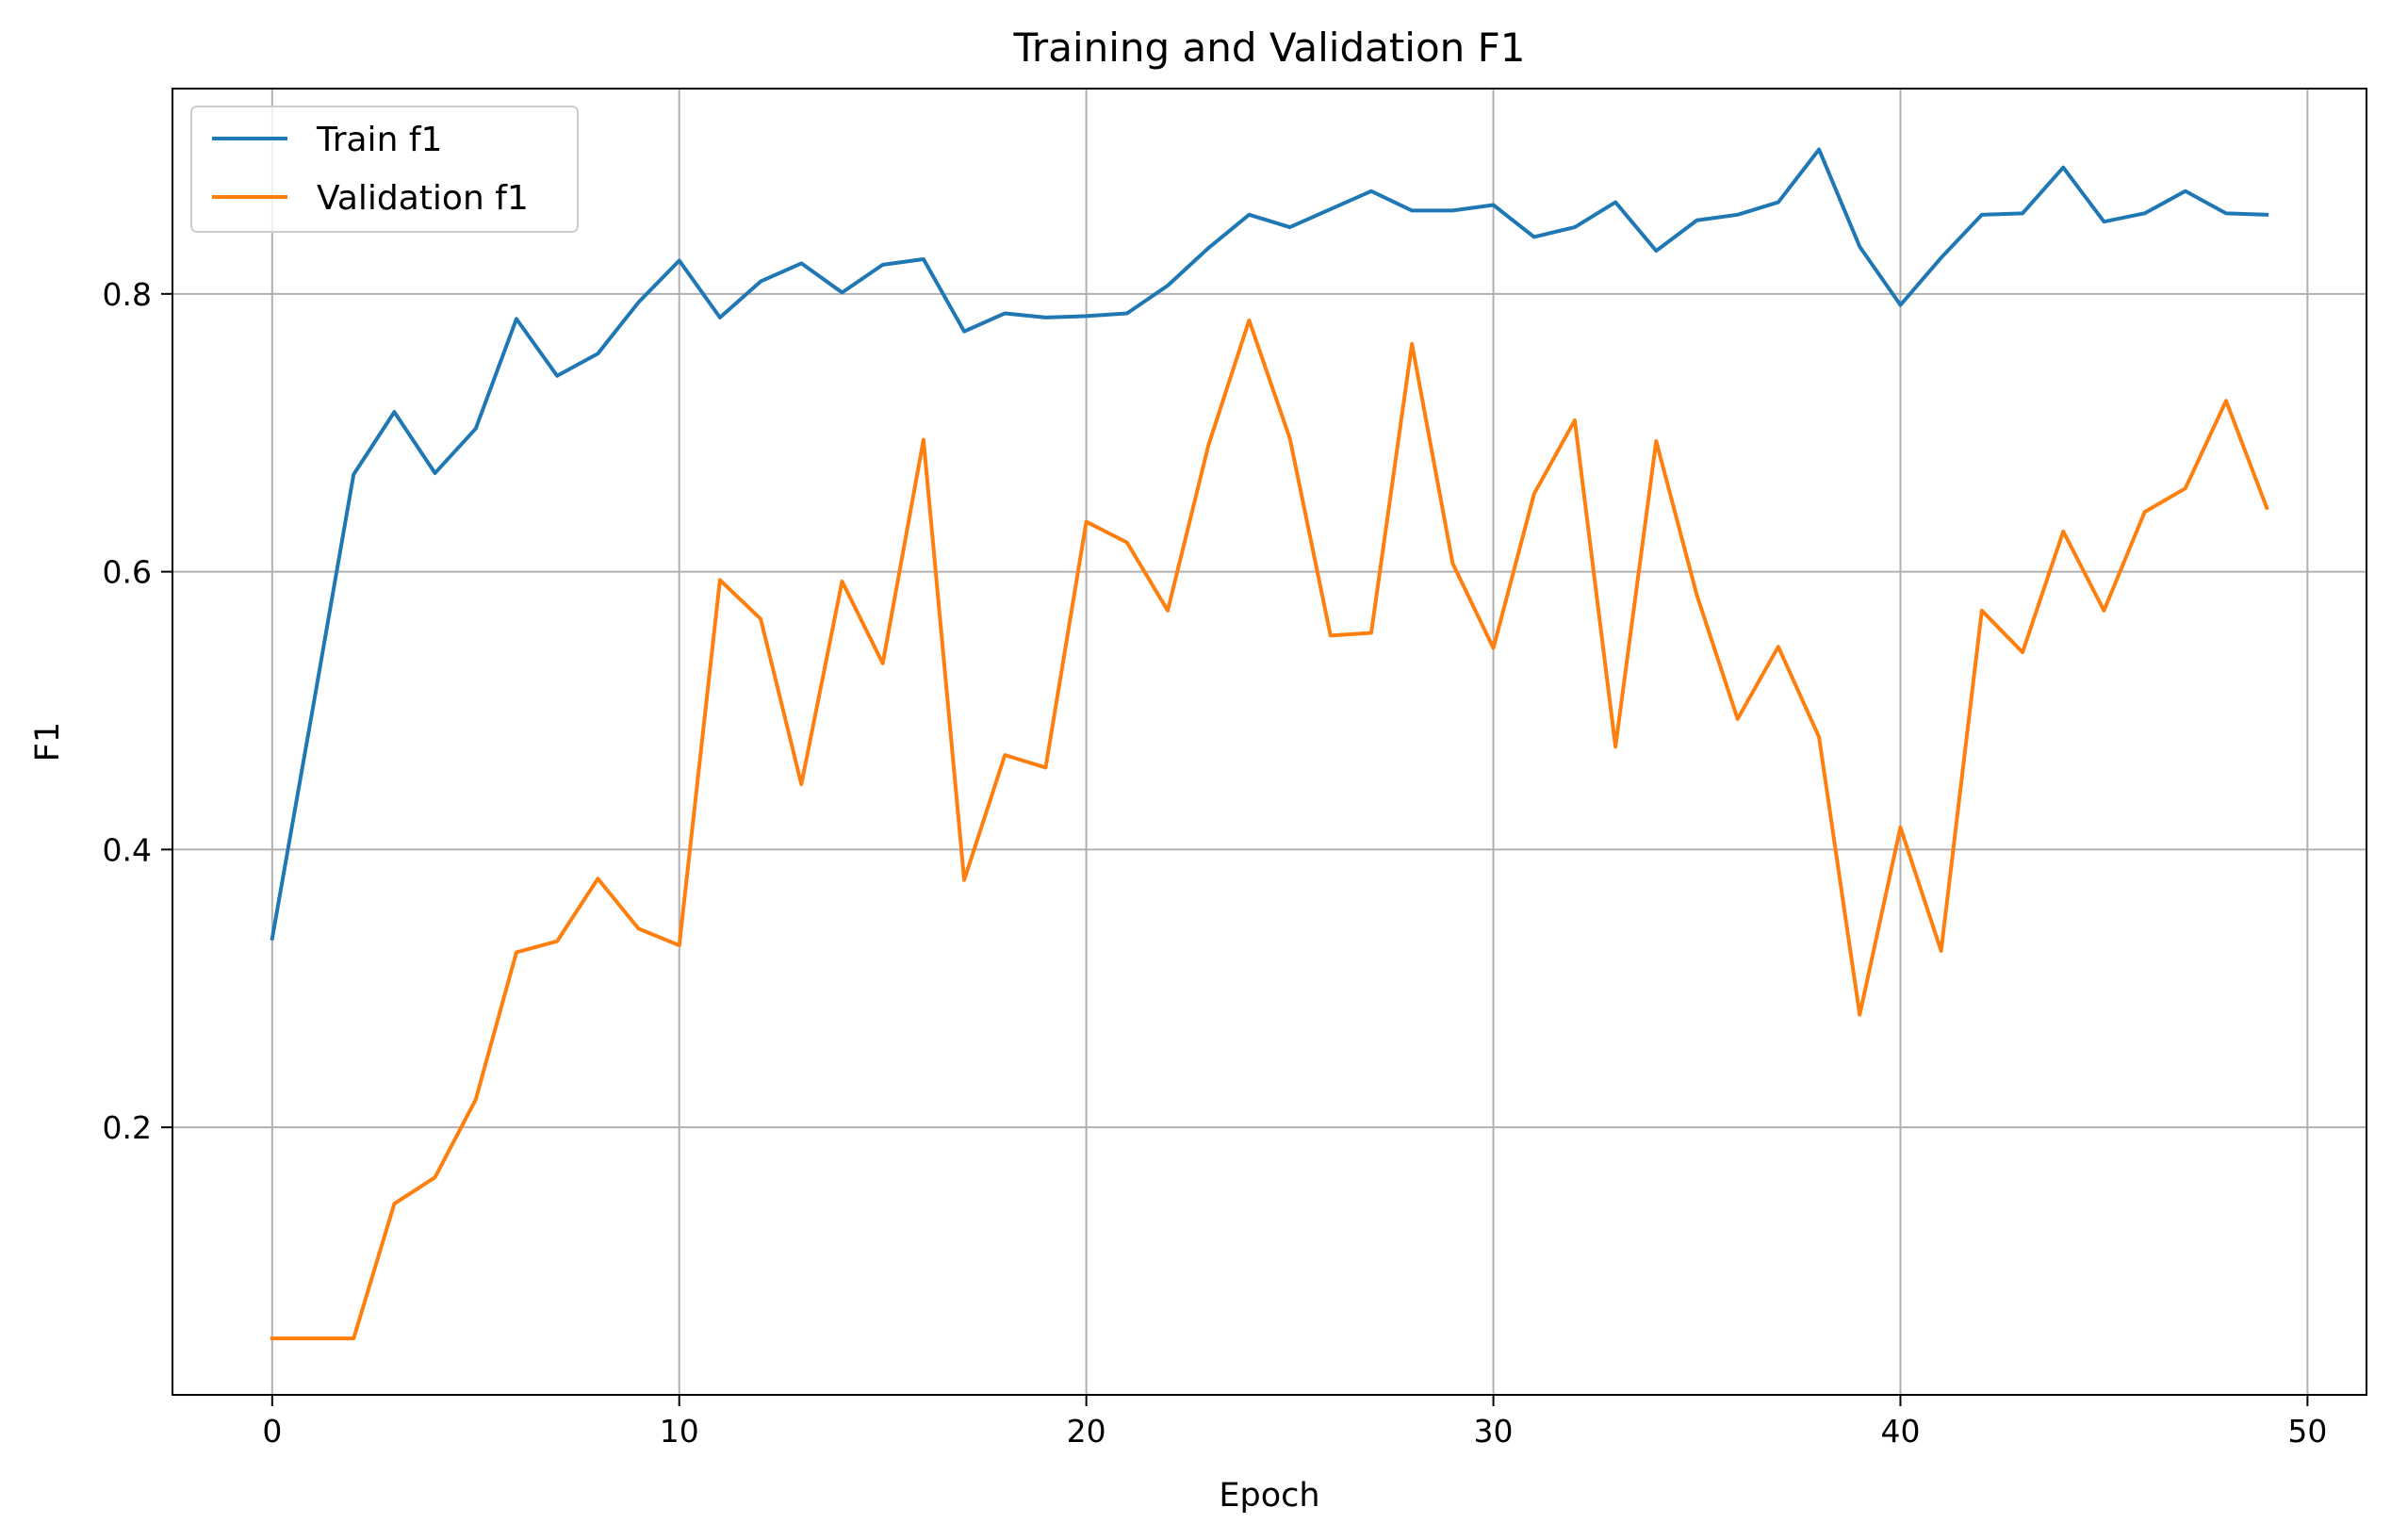  I want to click on x-tick-label: 10, so click(679, 1431).